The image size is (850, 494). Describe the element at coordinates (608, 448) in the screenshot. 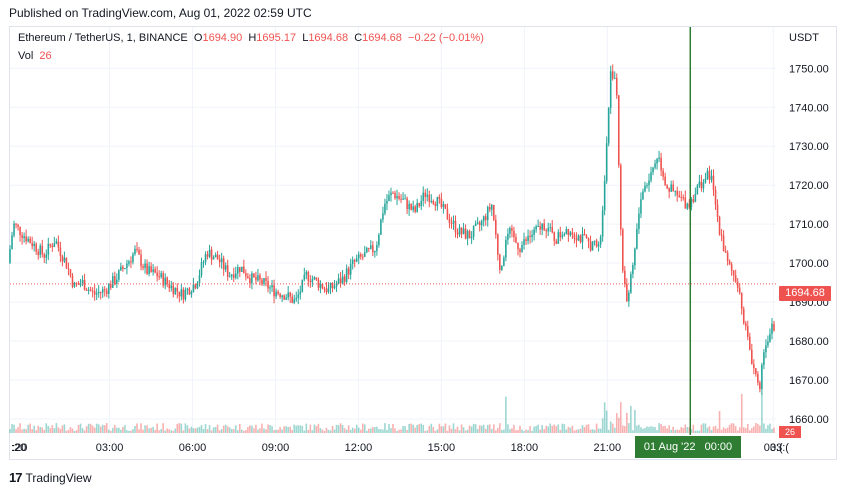

I see `time-tick-label: 21:00` at that location.